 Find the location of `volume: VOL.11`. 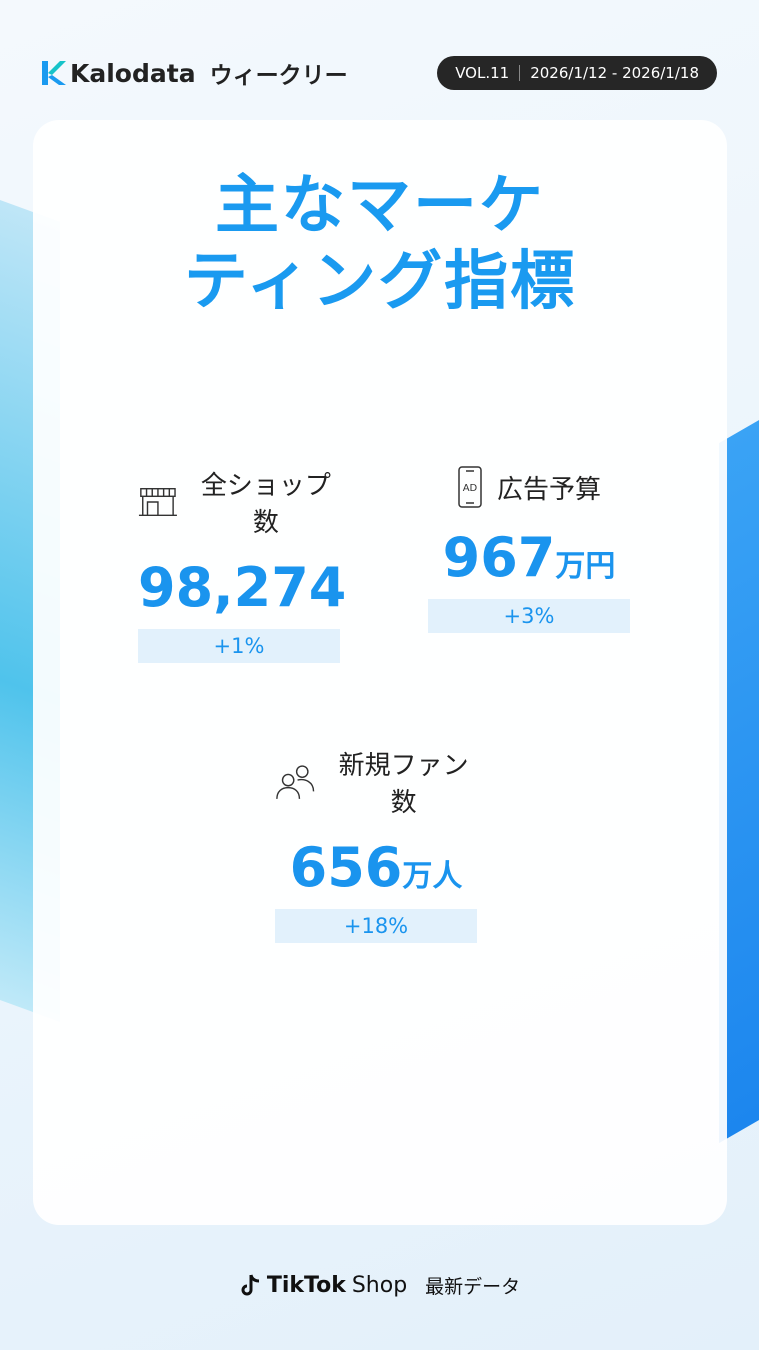

volume: VOL.11 is located at coordinates (482, 73).